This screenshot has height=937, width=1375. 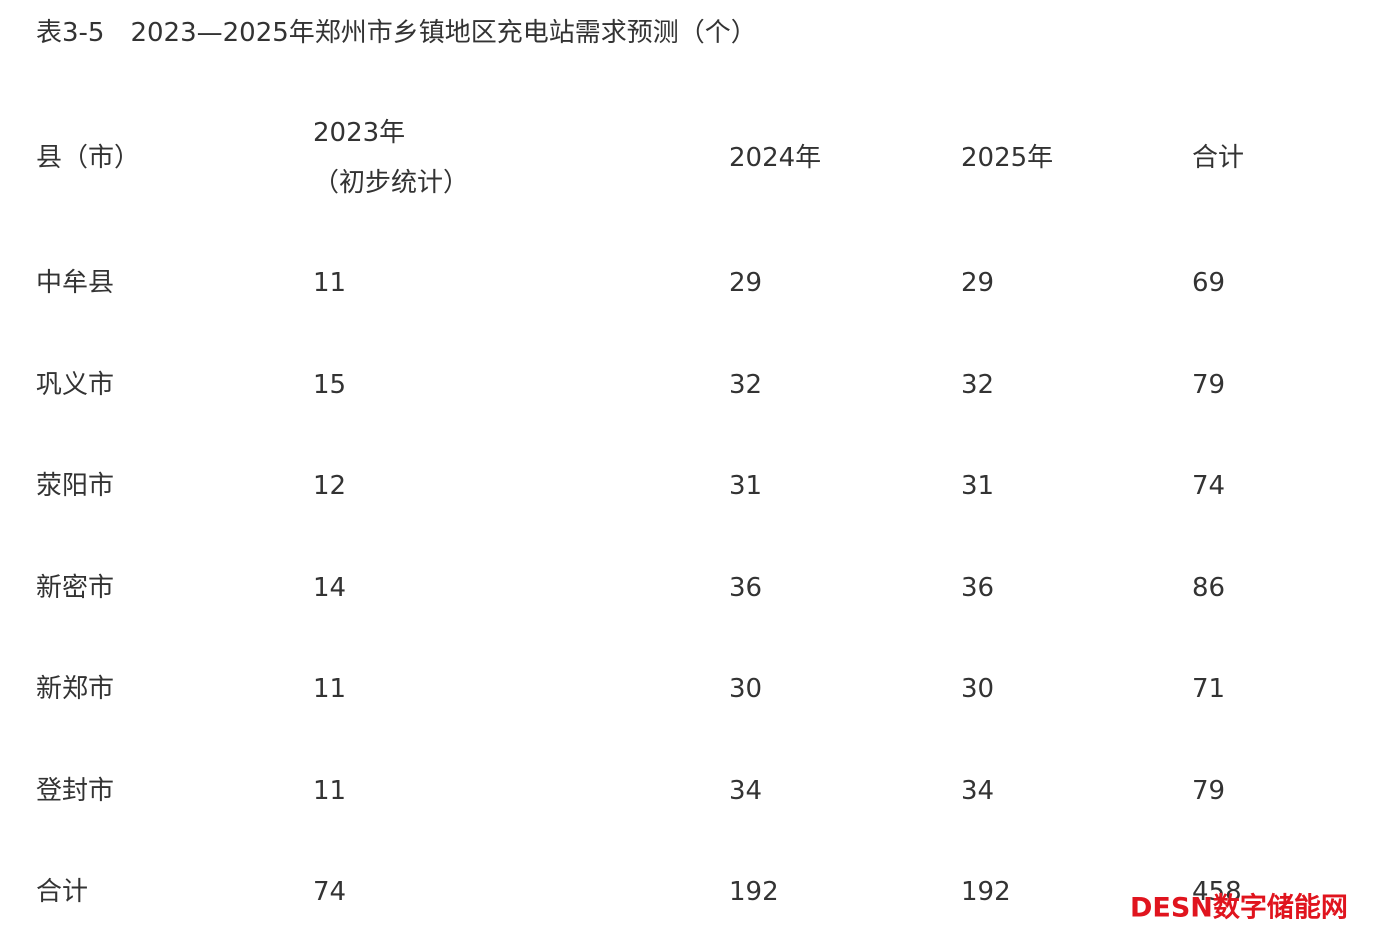 I want to click on table-cell: 15, so click(x=330, y=384).